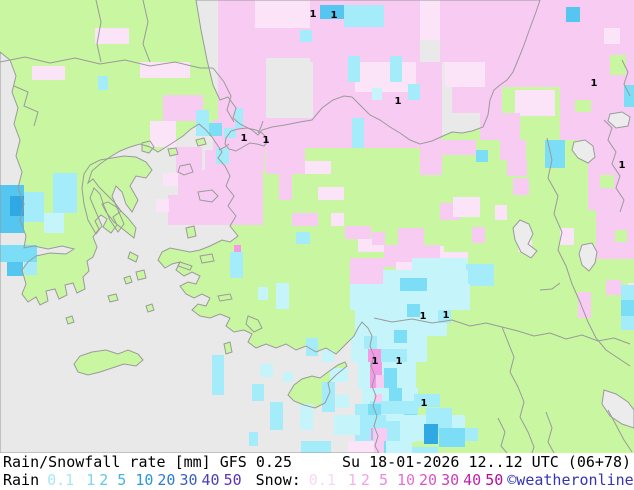  Describe the element at coordinates (278, 480) in the screenshot. I see `snow-scale-label: Snow:` at that location.